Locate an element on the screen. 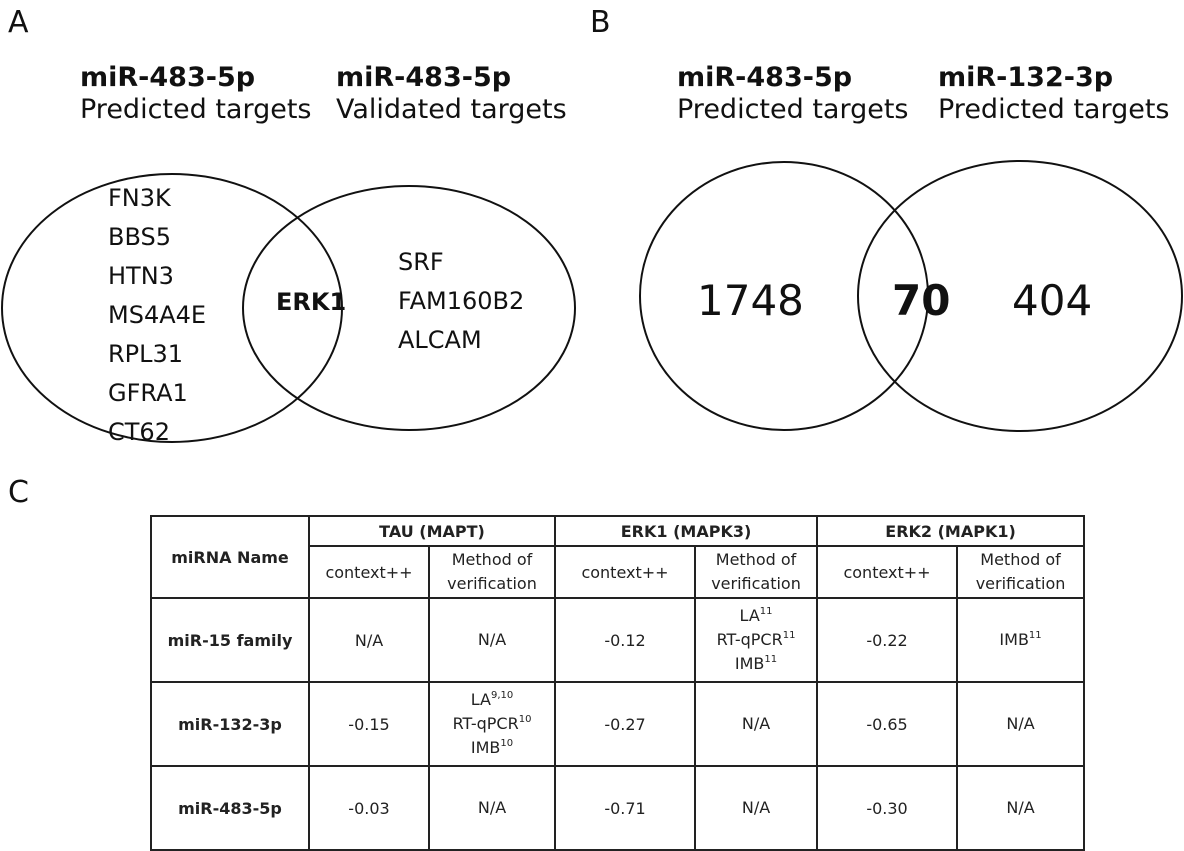 The height and width of the screenshot is (851, 1184). panel-a-right-items: SRF FAM160B2 ALCAM is located at coordinates (461, 301).